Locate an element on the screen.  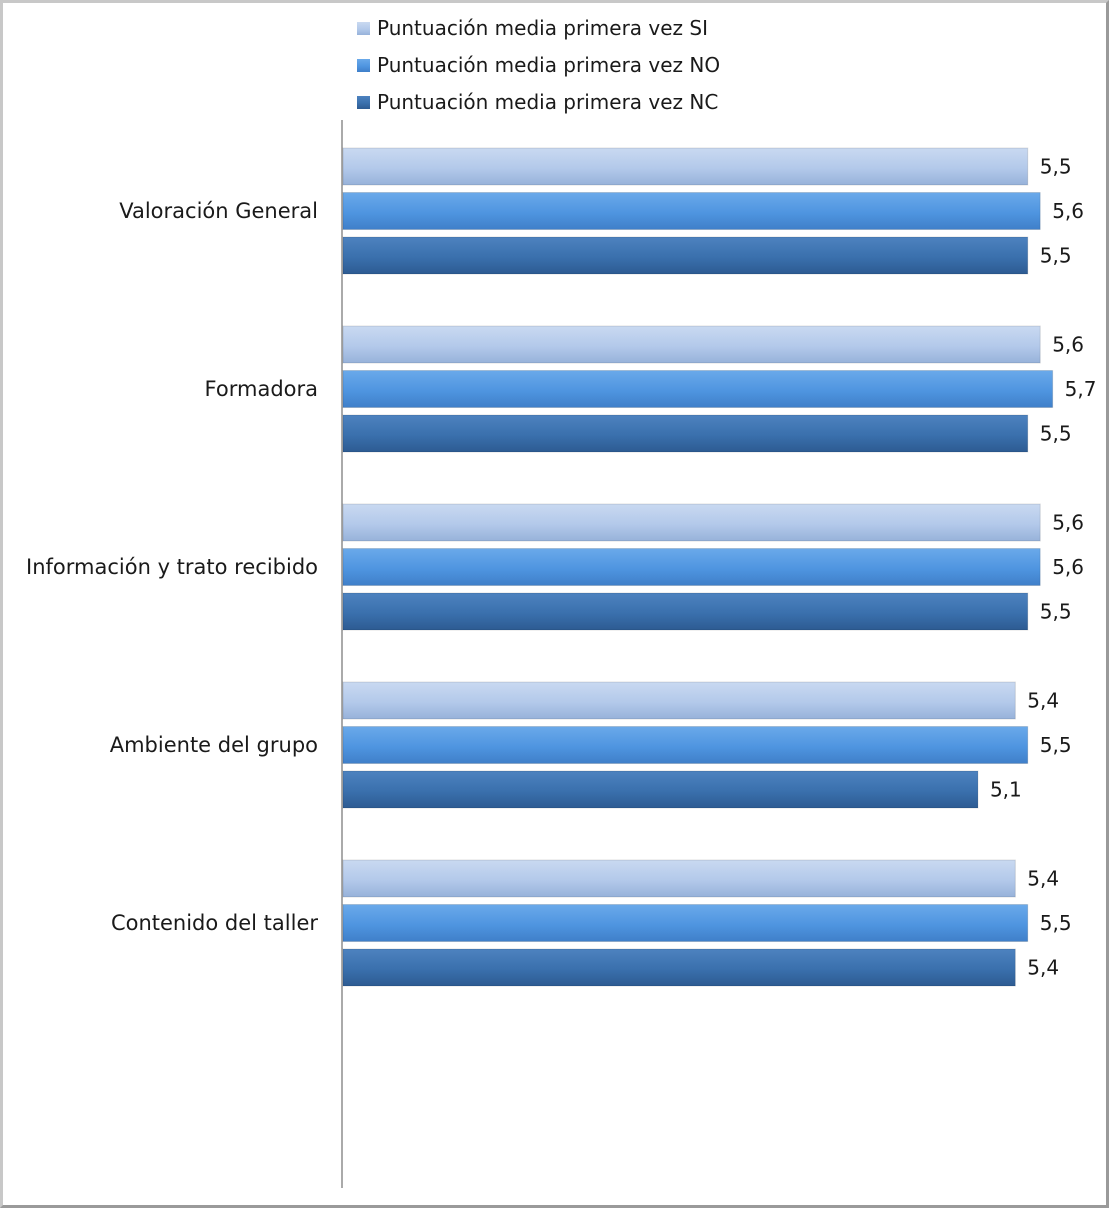
category-label: Valoración General is located at coordinates (218, 211).